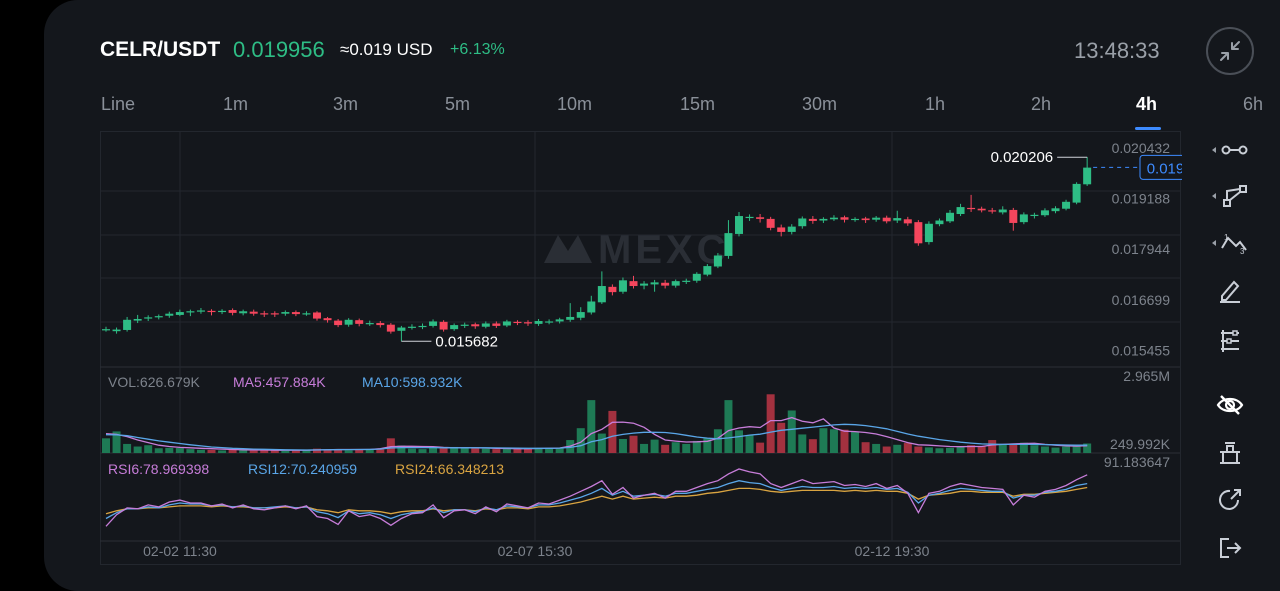 This screenshot has width=1280, height=591. I want to click on exit-tool, so click(1230, 548).